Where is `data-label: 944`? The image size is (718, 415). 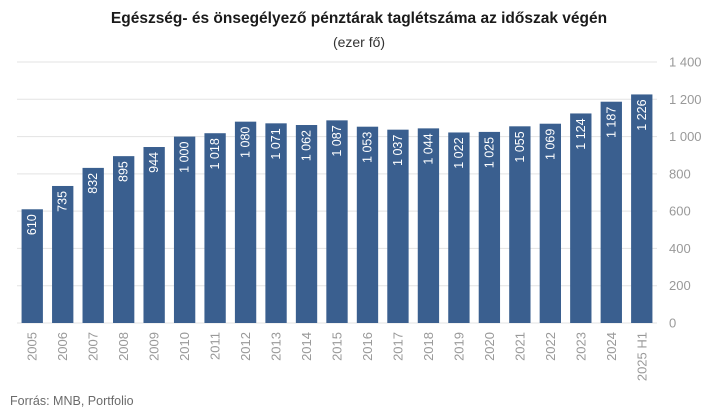 data-label: 944 is located at coordinates (154, 162).